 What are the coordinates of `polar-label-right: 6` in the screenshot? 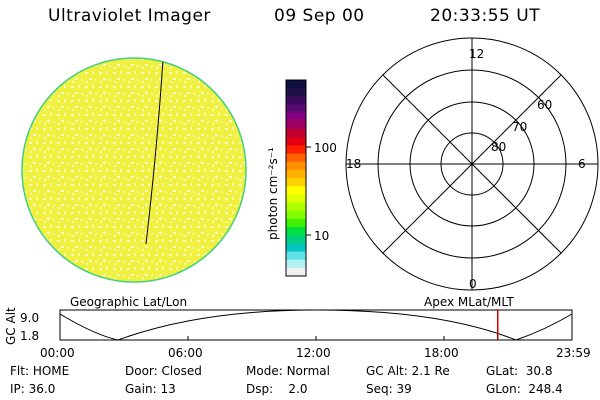 It's located at (582, 164).